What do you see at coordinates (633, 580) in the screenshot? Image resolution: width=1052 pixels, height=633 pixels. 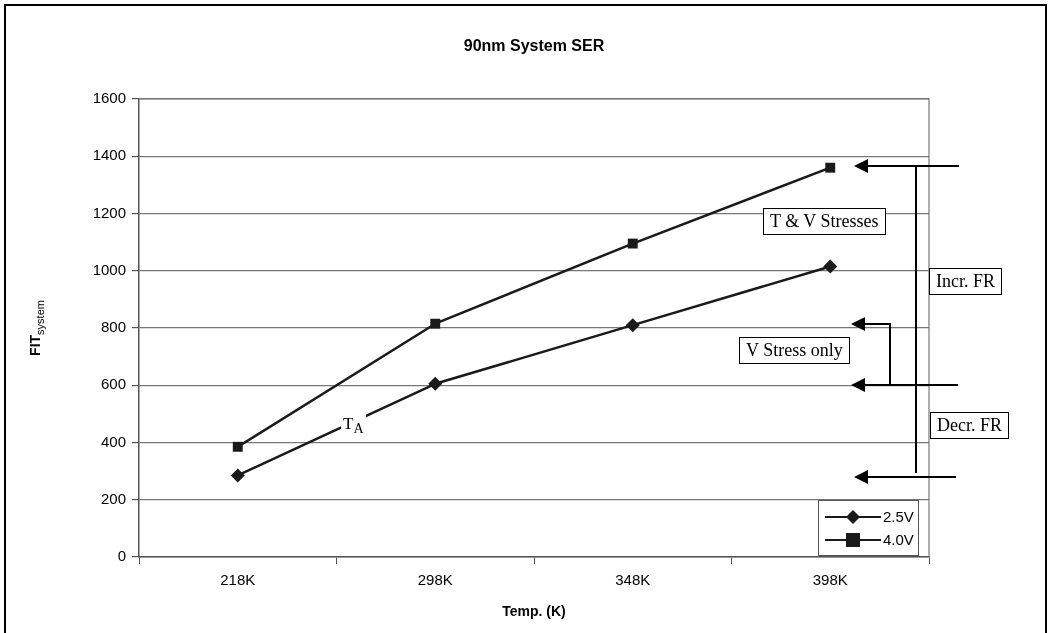 I see `x-tick-label: 348K` at bounding box center [633, 580].